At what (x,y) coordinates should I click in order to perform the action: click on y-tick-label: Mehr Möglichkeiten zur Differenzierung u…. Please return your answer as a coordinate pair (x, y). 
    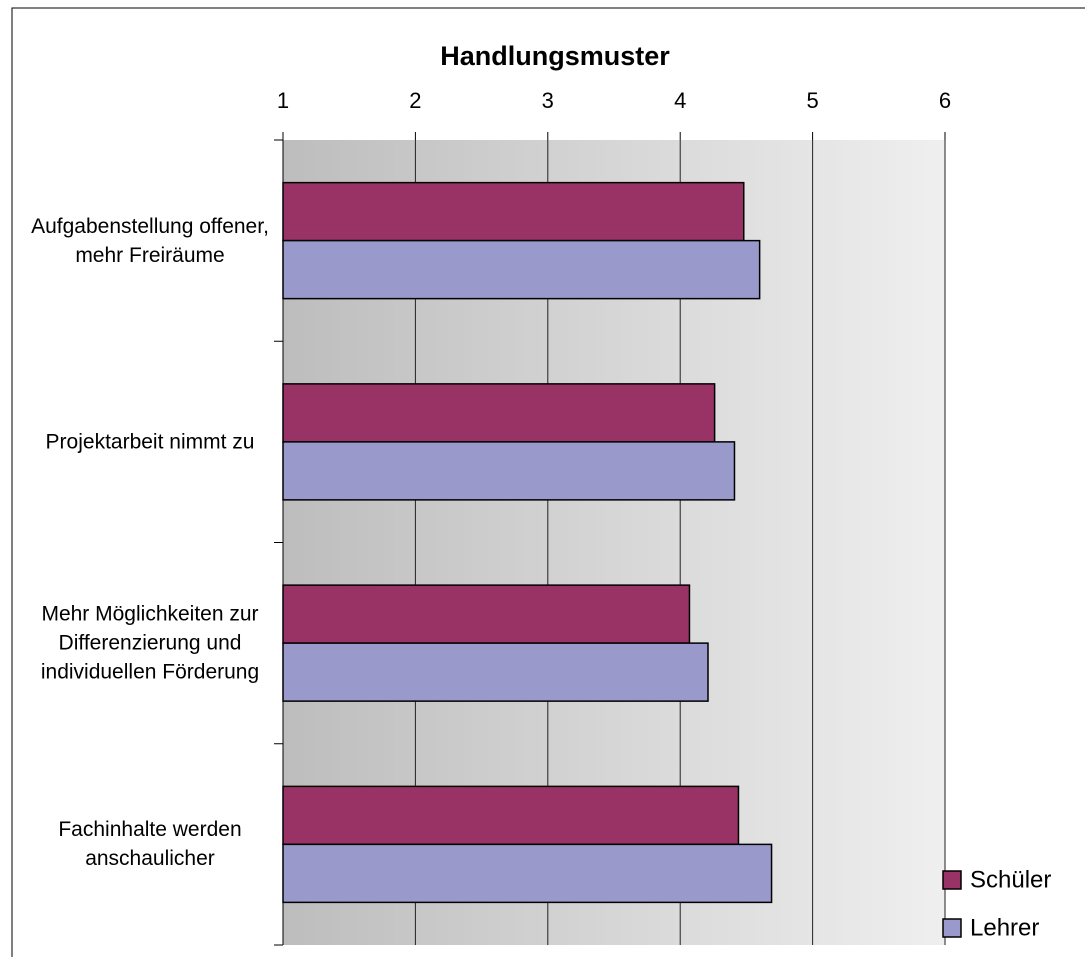
    Looking at the image, I should click on (150, 643).